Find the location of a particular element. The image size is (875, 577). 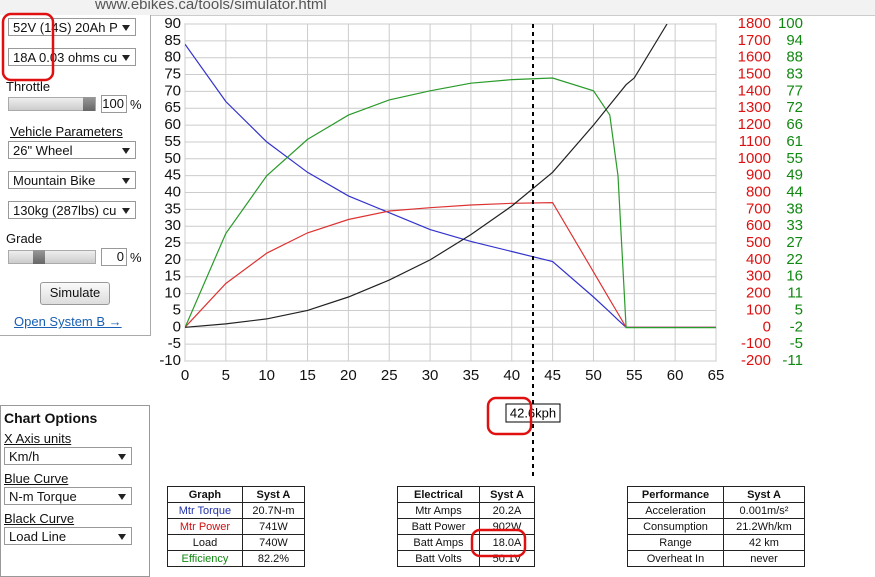

x-axis-select: Km/h is located at coordinates (68, 456).